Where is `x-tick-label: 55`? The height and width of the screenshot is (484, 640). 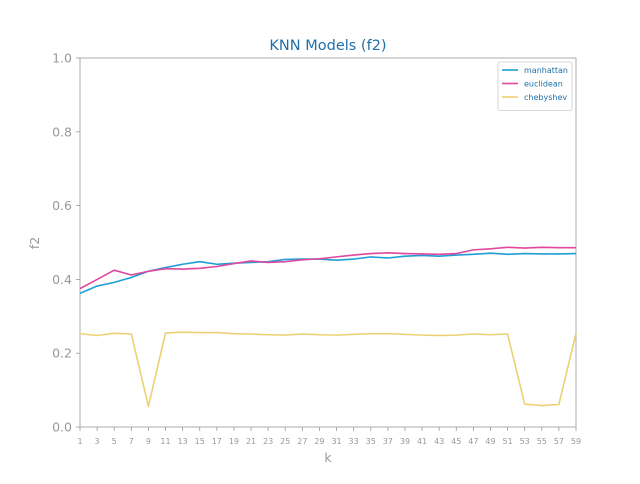
x-tick-label: 55 is located at coordinates (542, 441).